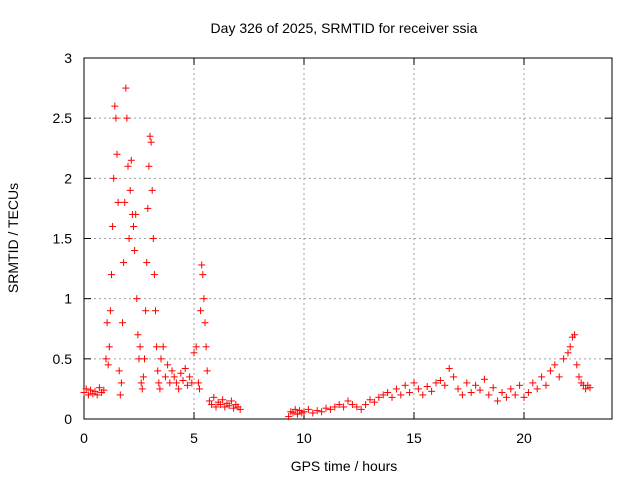 This screenshot has width=640, height=480. What do you see at coordinates (68, 178) in the screenshot?
I see `y-tick-label: 2` at bounding box center [68, 178].